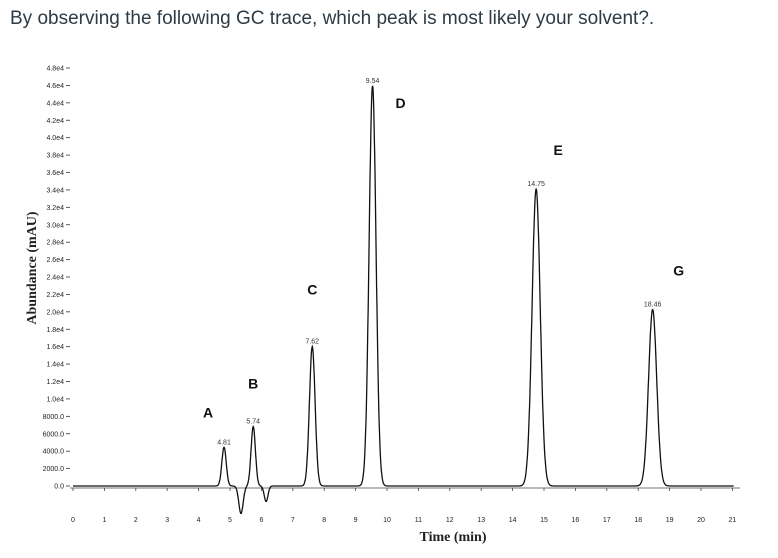  What do you see at coordinates (230, 520) in the screenshot?
I see `x-tick-label: 5` at bounding box center [230, 520].